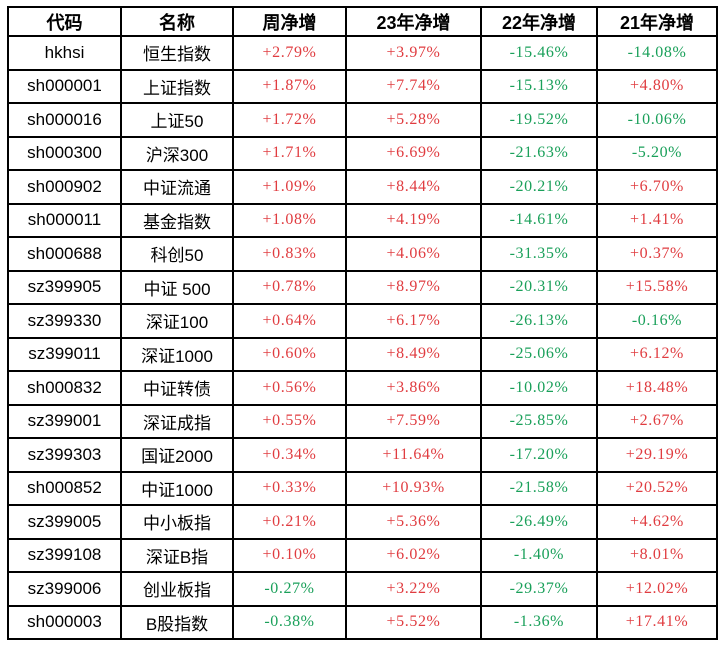 Image resolution: width=723 pixels, height=651 pixels. What do you see at coordinates (539, 86) in the screenshot?
I see `y2022-change-cell: -15.13%` at bounding box center [539, 86].